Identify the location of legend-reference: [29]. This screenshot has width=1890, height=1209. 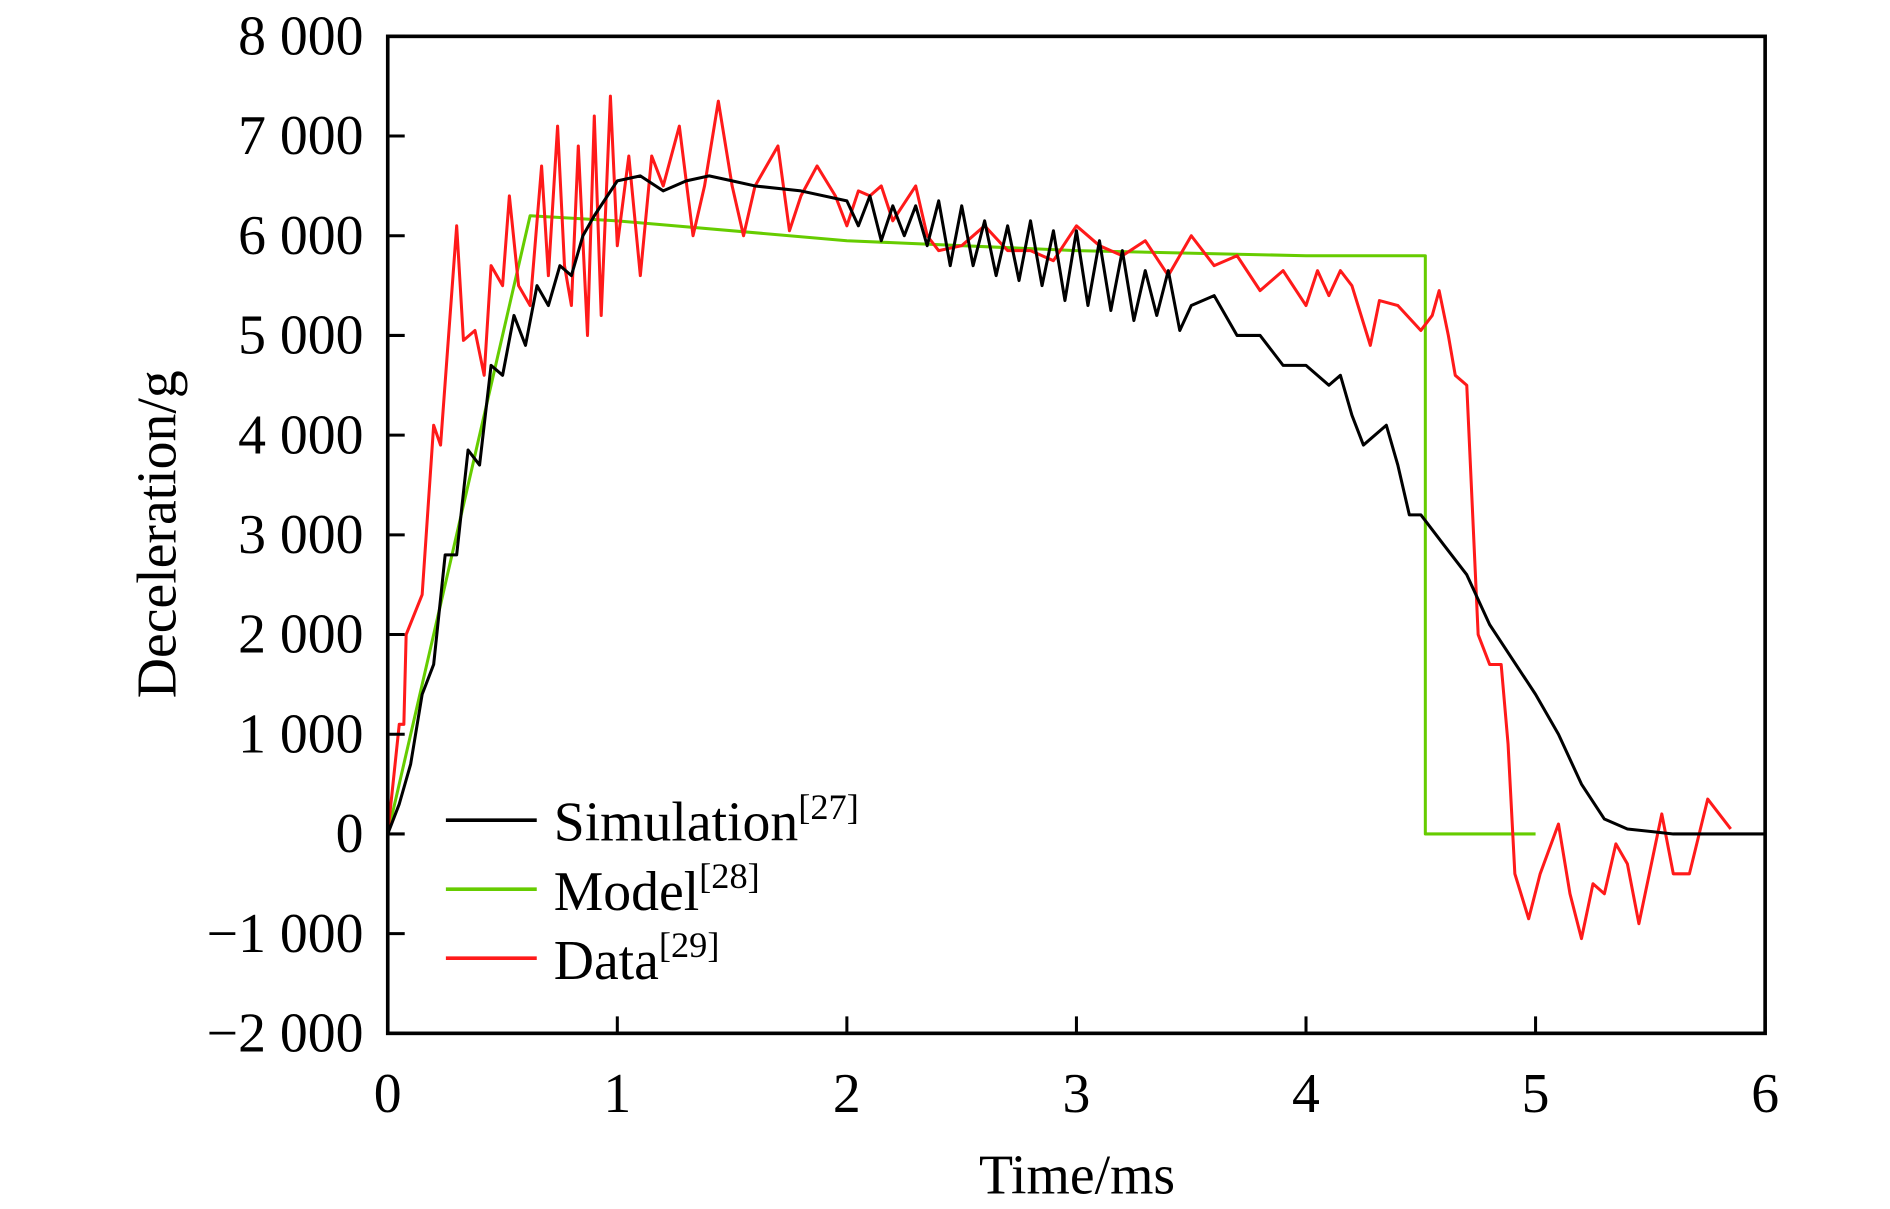
(689, 945).